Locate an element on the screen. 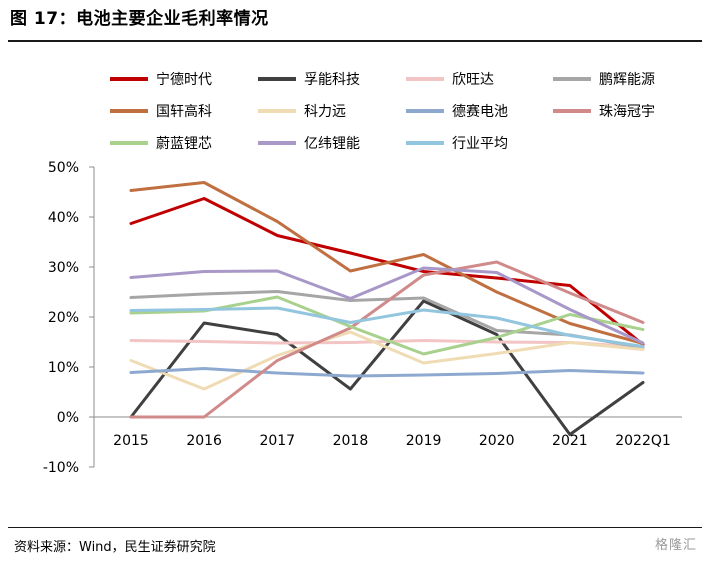 The width and height of the screenshot is (713, 561). y-tick-label: 30% is located at coordinates (63, 268).